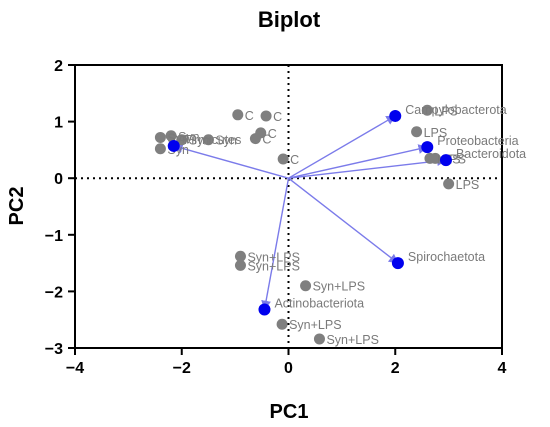  I want to click on y-tick-label: −1, so click(54, 236).